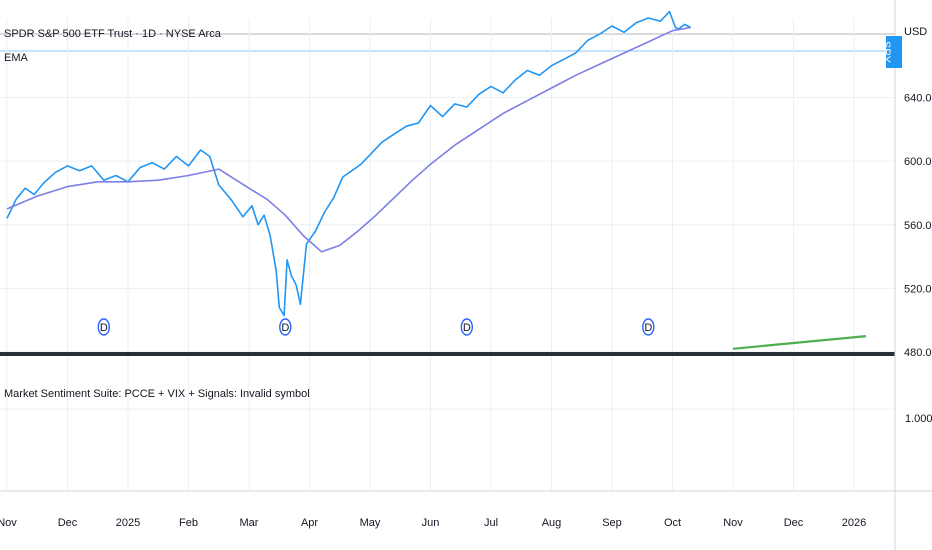 The height and width of the screenshot is (550, 932). What do you see at coordinates (799, 342) in the screenshot?
I see `series-line-projection` at bounding box center [799, 342].